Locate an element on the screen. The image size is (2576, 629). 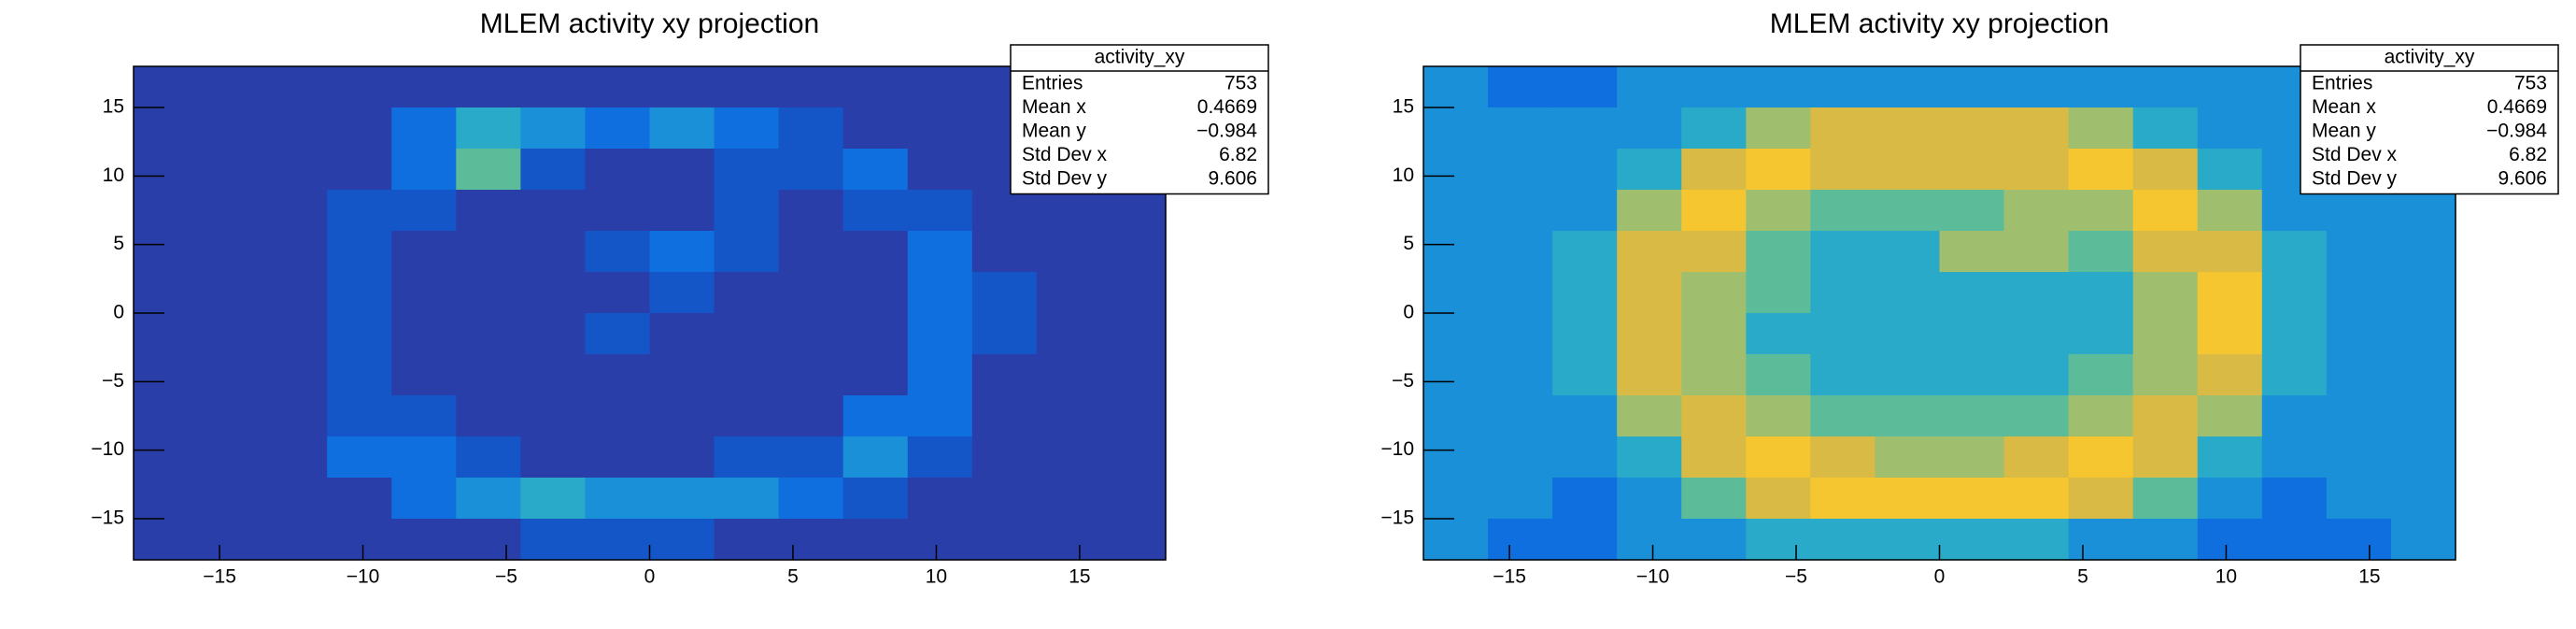
x-tick-label: 15 is located at coordinates (2369, 577).